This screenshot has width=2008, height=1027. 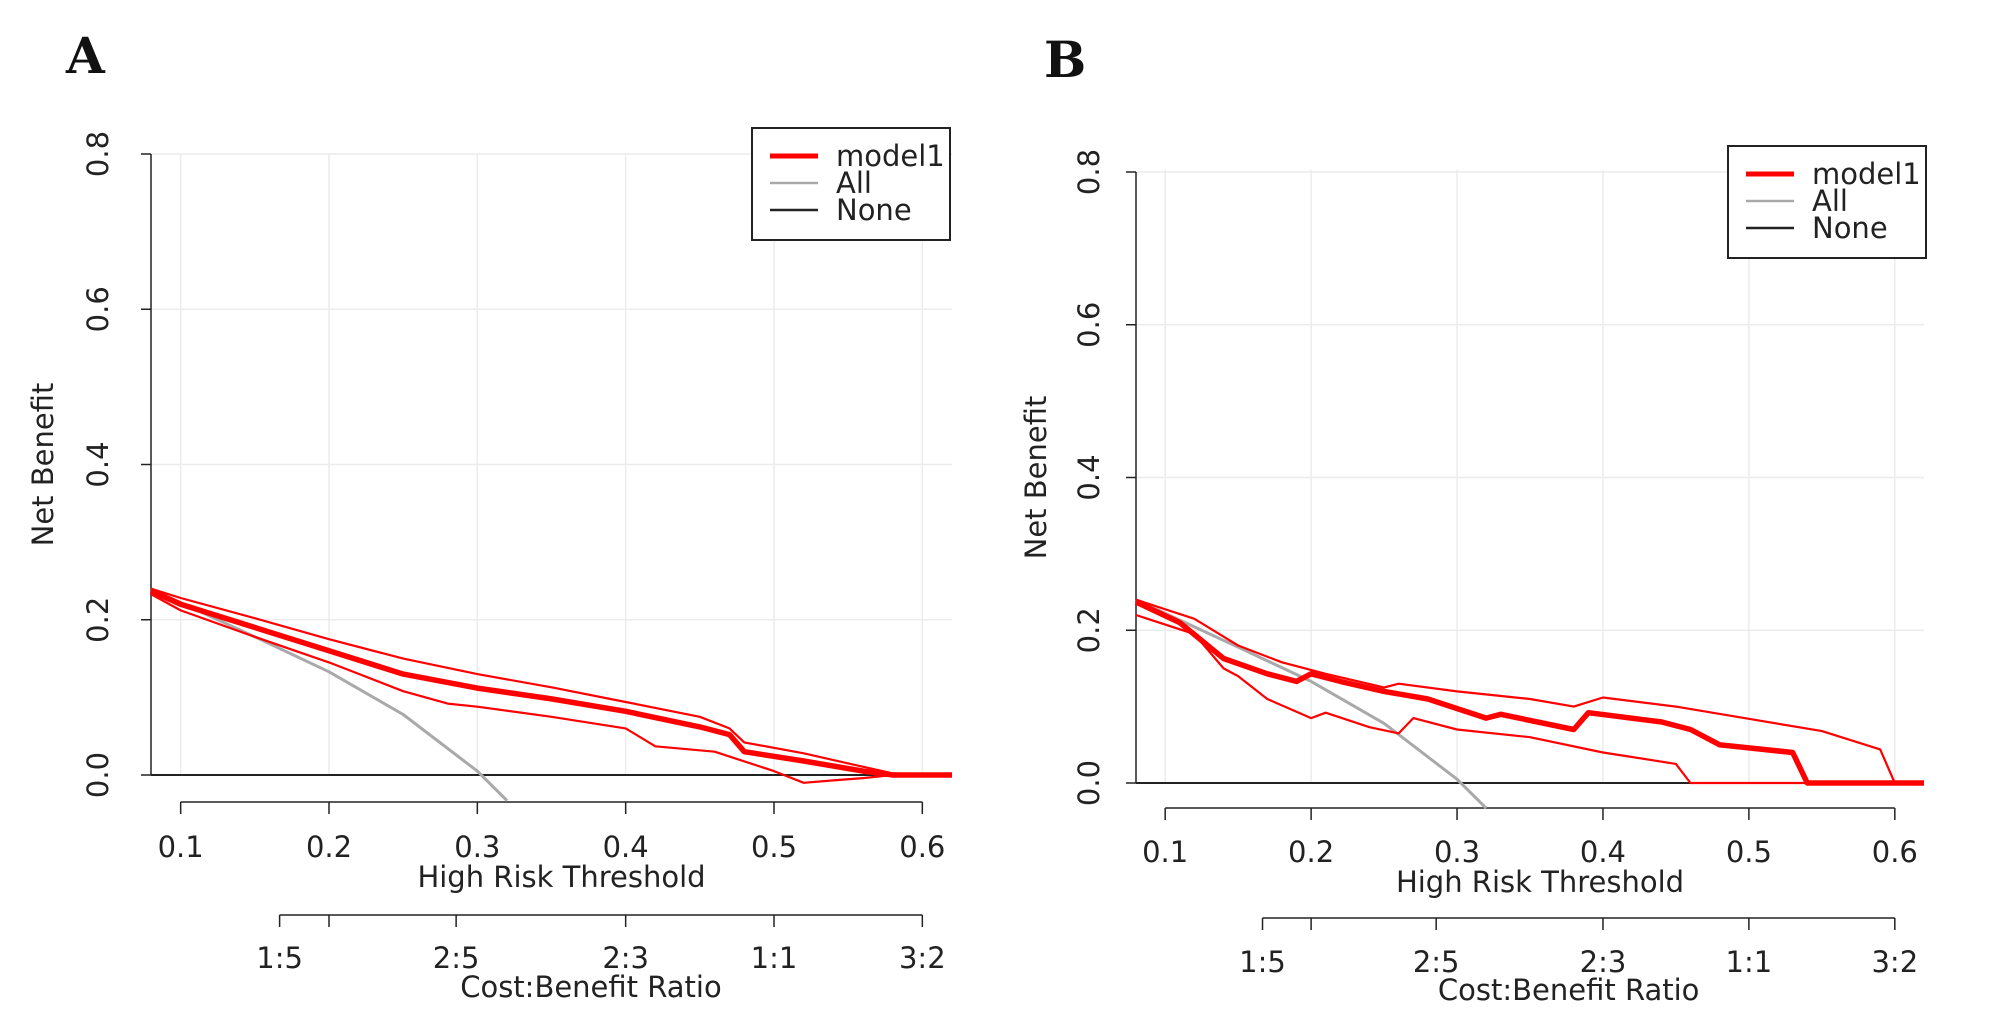 What do you see at coordinates (85, 55) in the screenshot?
I see `panel-a-label: A` at bounding box center [85, 55].